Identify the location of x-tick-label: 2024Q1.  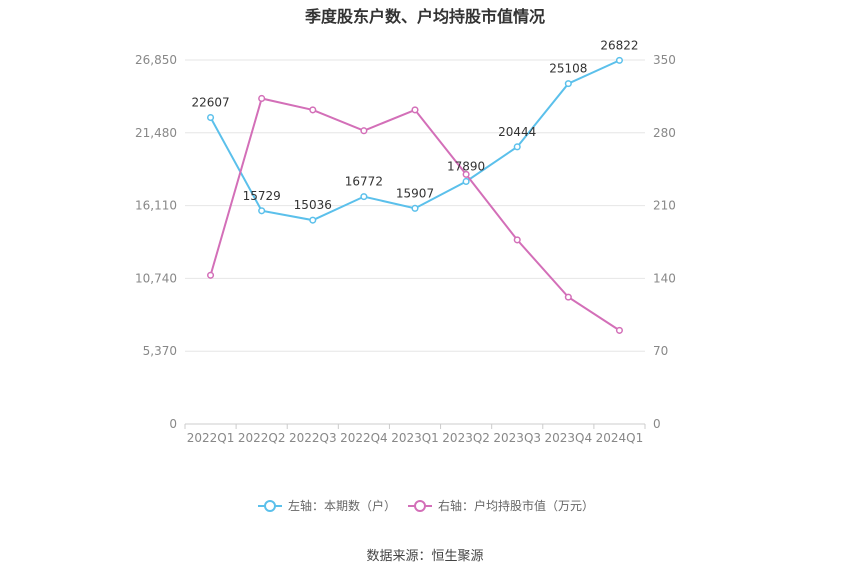
(620, 438).